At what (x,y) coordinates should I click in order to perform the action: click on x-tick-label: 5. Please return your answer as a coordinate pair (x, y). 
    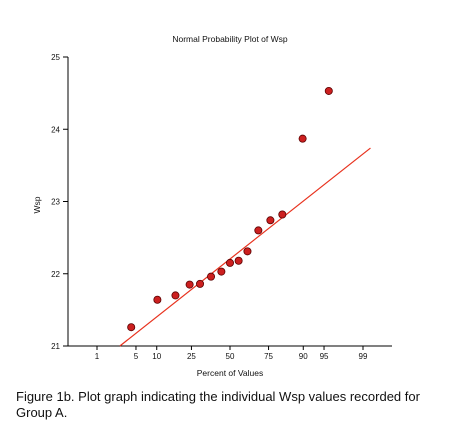
    Looking at the image, I should click on (136, 356).